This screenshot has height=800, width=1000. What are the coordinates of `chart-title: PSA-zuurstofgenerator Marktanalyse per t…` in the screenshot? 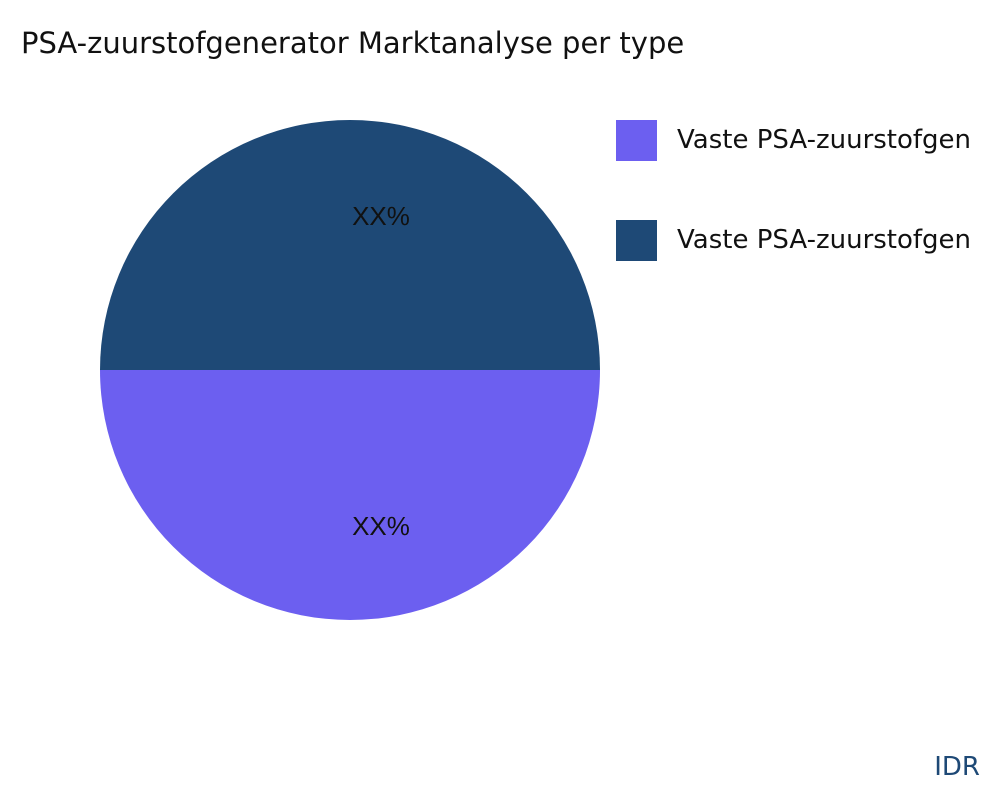 It's located at (353, 43).